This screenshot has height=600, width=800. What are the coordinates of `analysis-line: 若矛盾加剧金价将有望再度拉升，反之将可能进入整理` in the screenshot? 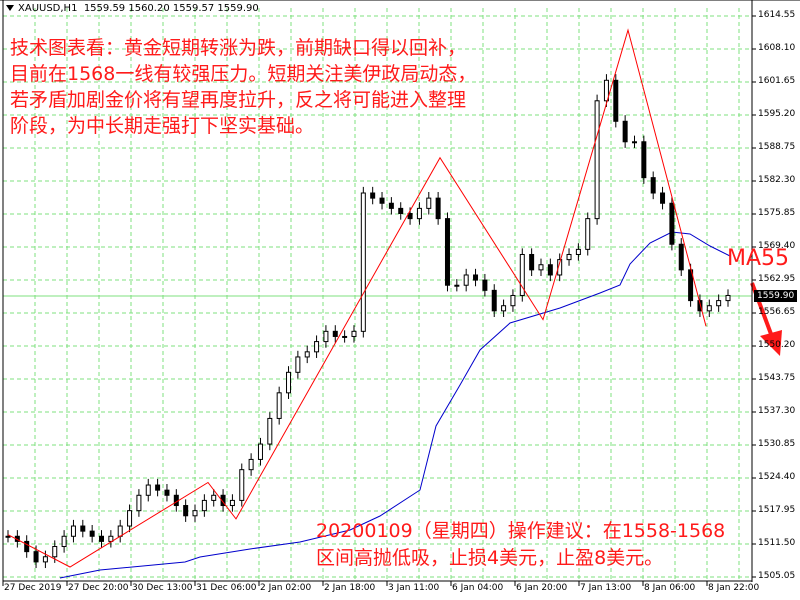 It's located at (238, 100).